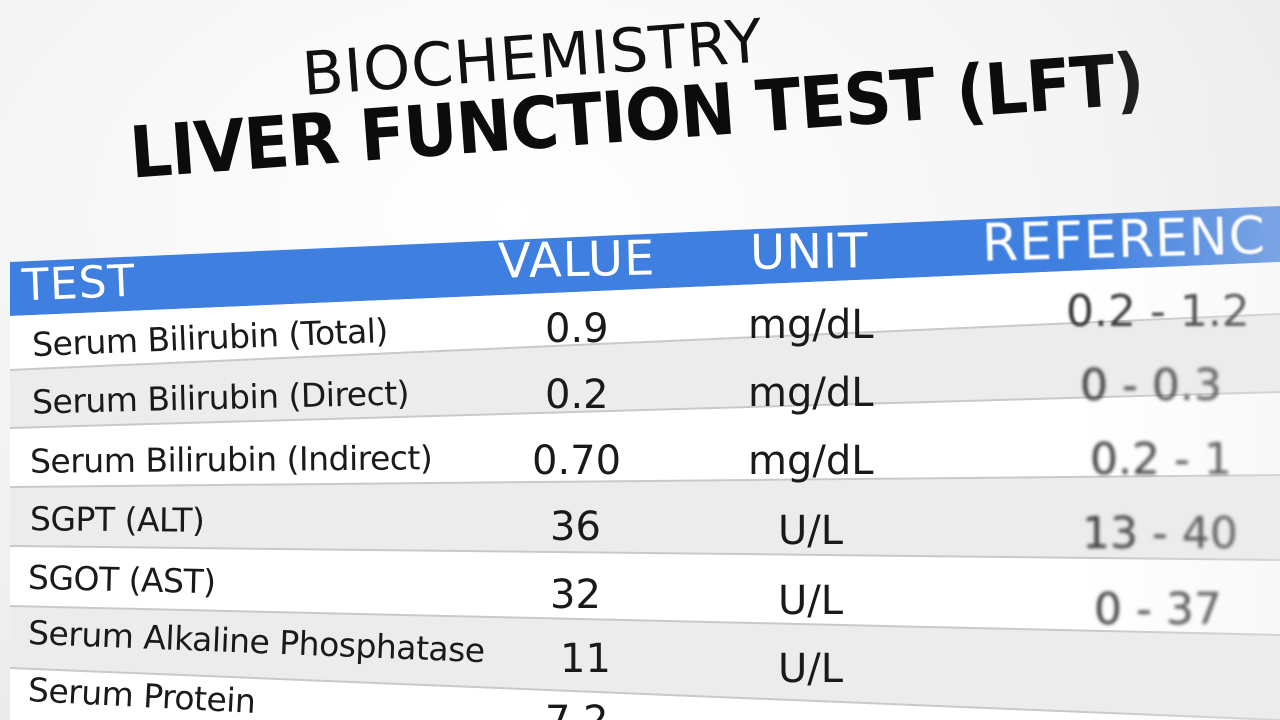  I want to click on row5-reference: 0 - 37, so click(1158, 609).